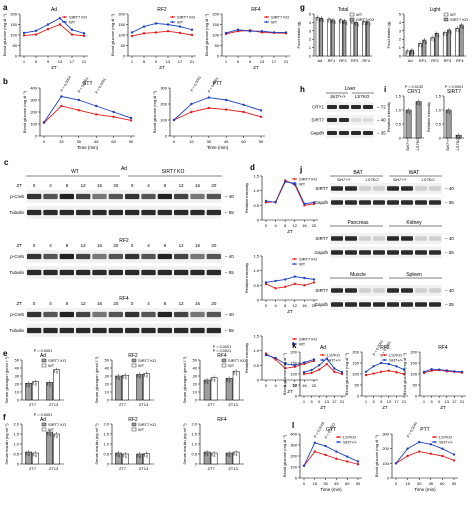 Image resolution: width=474 pixels, height=505 pixels. Describe the element at coordinates (194, 434) in the screenshot. I see `y-tick-label: 1.5` at that location.